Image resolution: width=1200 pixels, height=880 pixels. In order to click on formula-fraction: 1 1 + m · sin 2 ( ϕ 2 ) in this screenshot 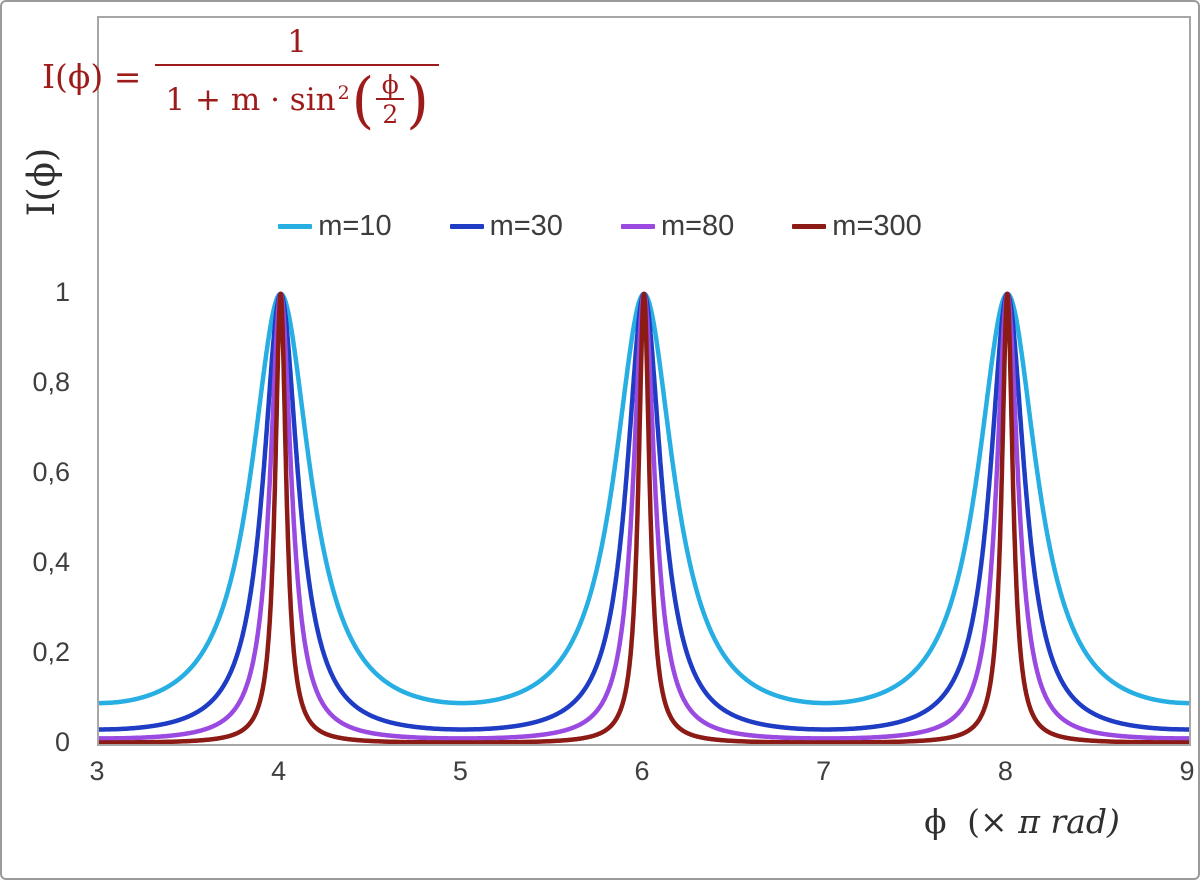, I will do `click(297, 80)`.